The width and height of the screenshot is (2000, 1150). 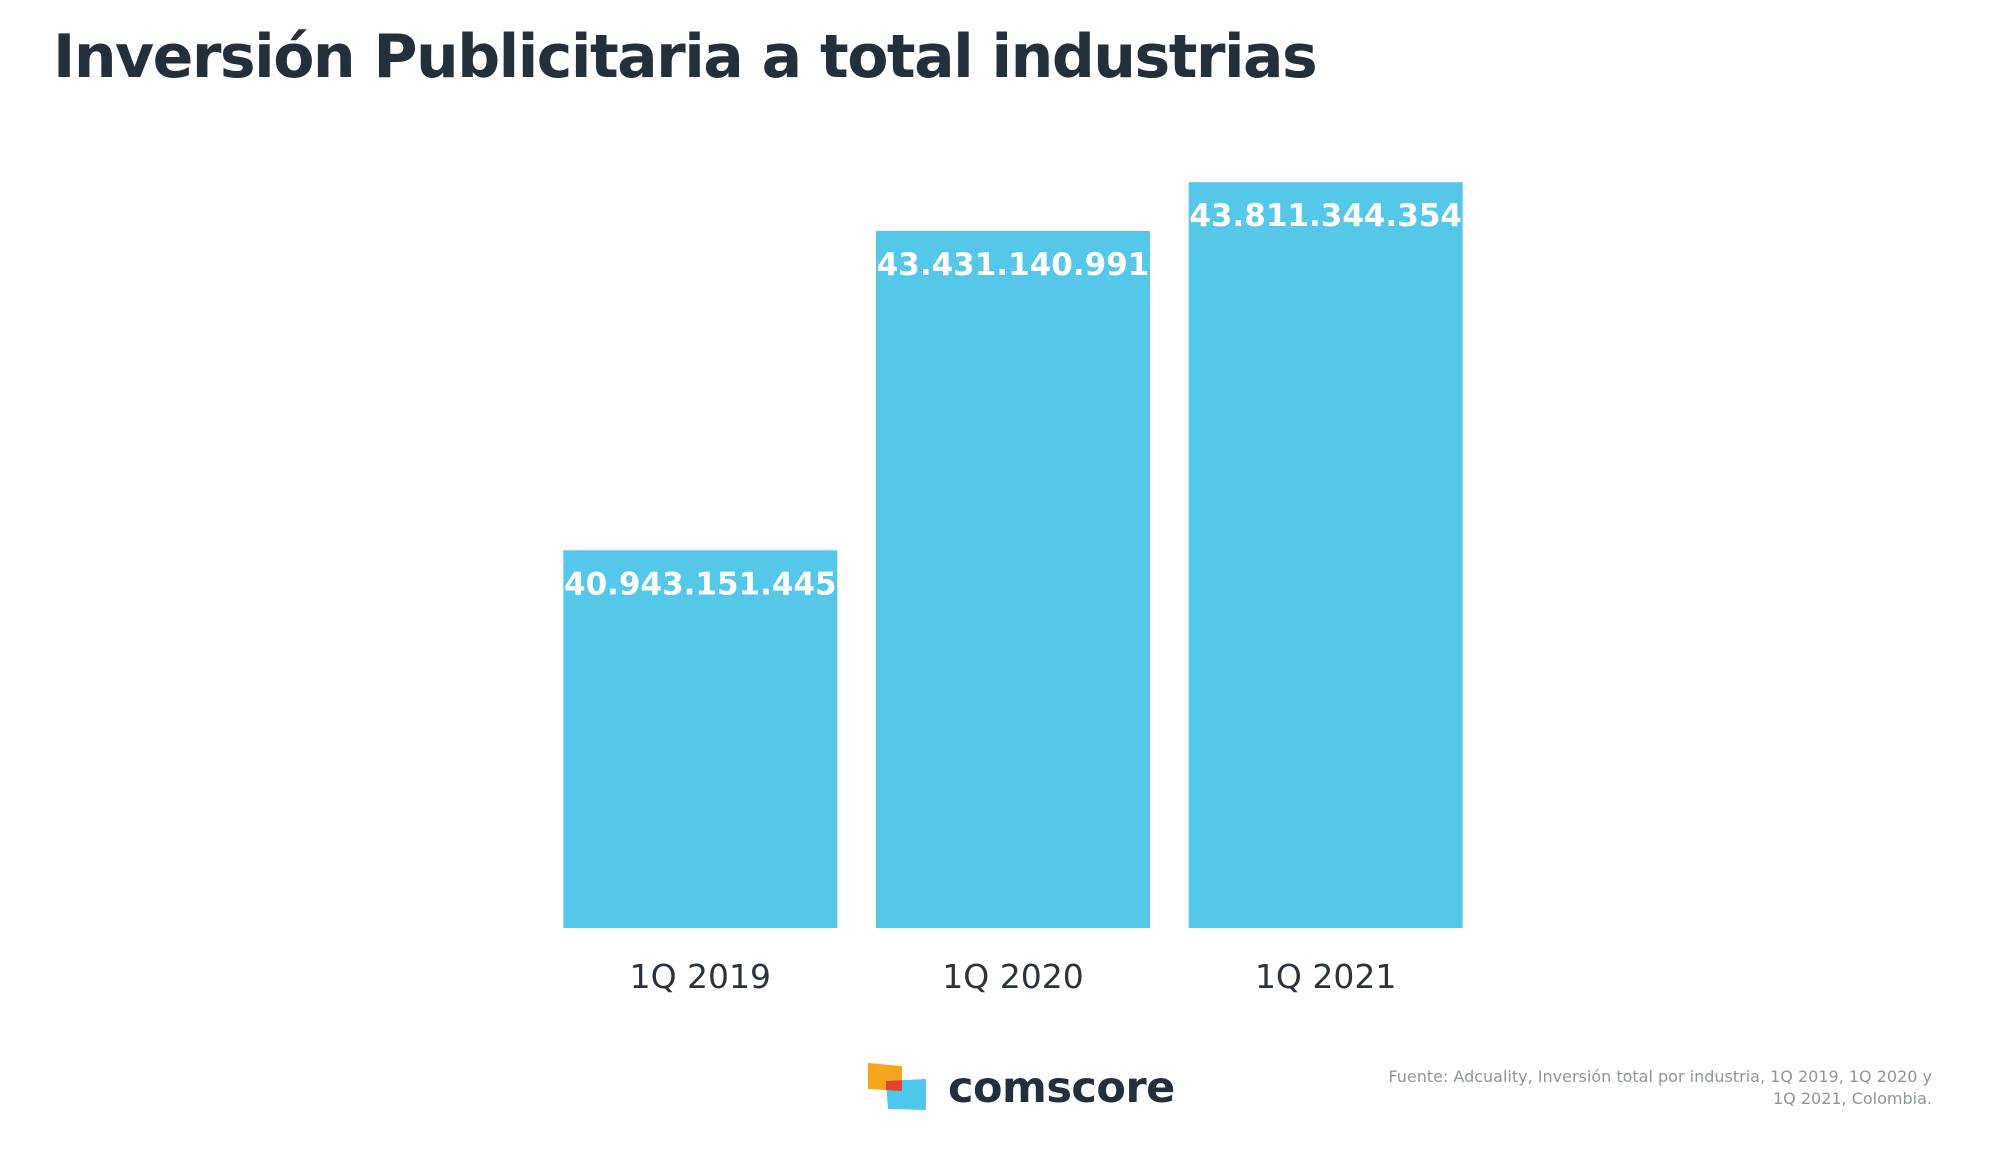 I want to click on comscore-logo-icon, so click(x=897, y=1086).